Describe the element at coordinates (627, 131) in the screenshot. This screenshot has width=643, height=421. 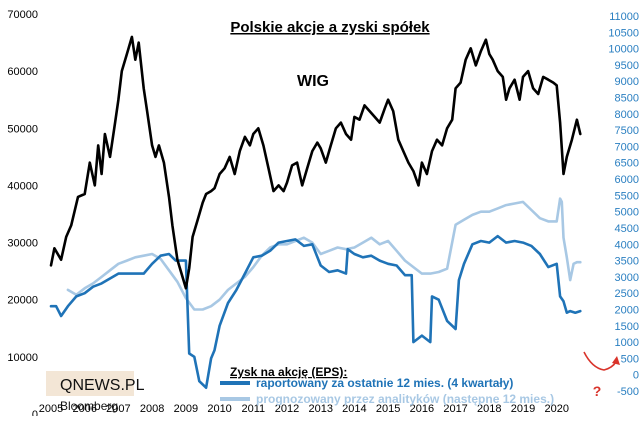
I see `y-right-tick-label: 7500` at that location.